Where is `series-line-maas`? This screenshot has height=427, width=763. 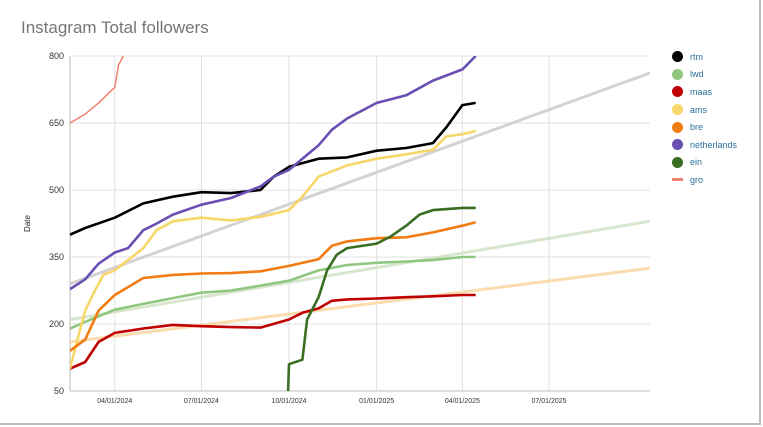 series-line-maas is located at coordinates (273, 331).